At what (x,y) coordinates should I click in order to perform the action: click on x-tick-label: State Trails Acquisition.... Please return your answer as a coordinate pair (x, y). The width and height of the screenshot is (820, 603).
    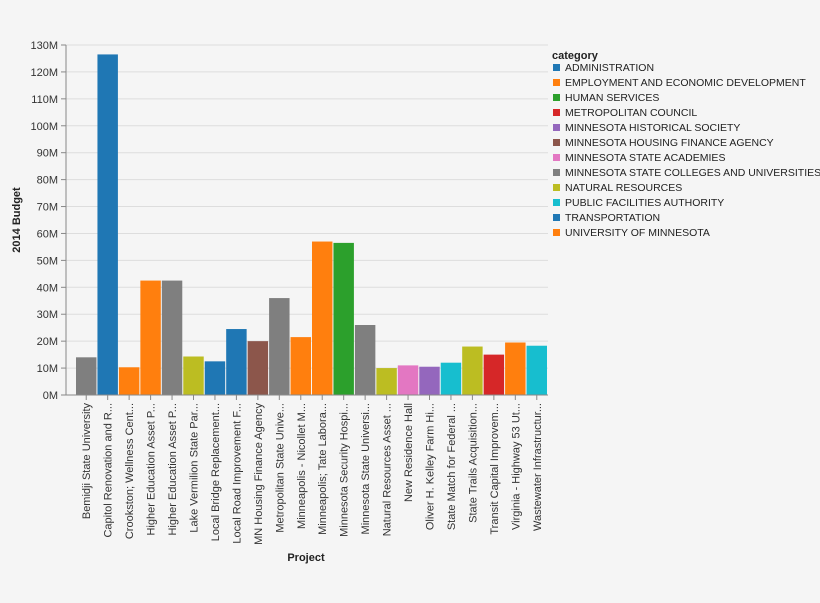
    Looking at the image, I should click on (473, 463).